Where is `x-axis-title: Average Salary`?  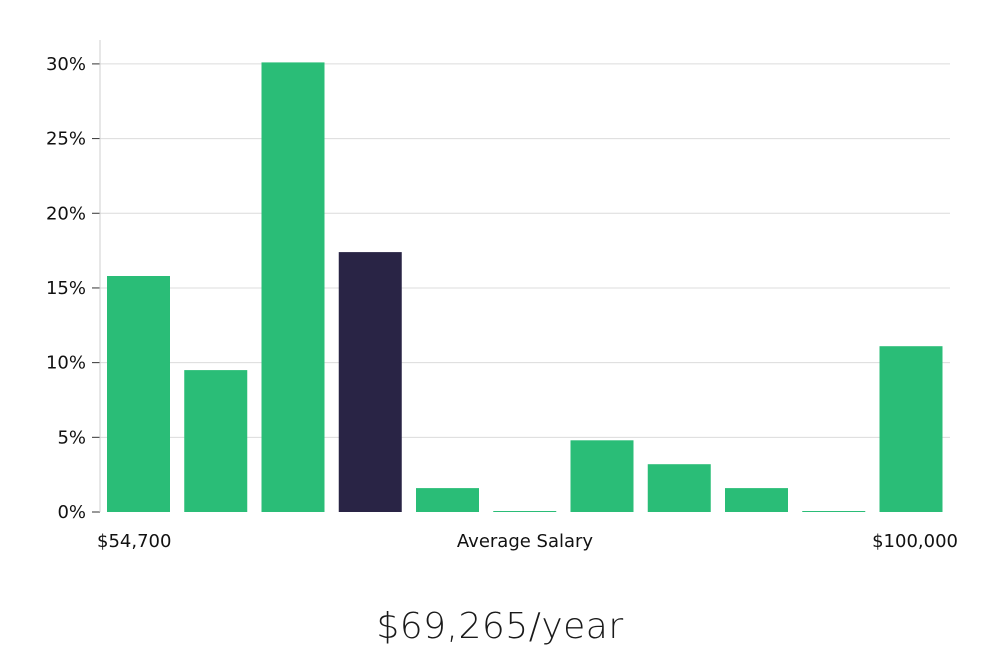 x-axis-title: Average Salary is located at coordinates (525, 541).